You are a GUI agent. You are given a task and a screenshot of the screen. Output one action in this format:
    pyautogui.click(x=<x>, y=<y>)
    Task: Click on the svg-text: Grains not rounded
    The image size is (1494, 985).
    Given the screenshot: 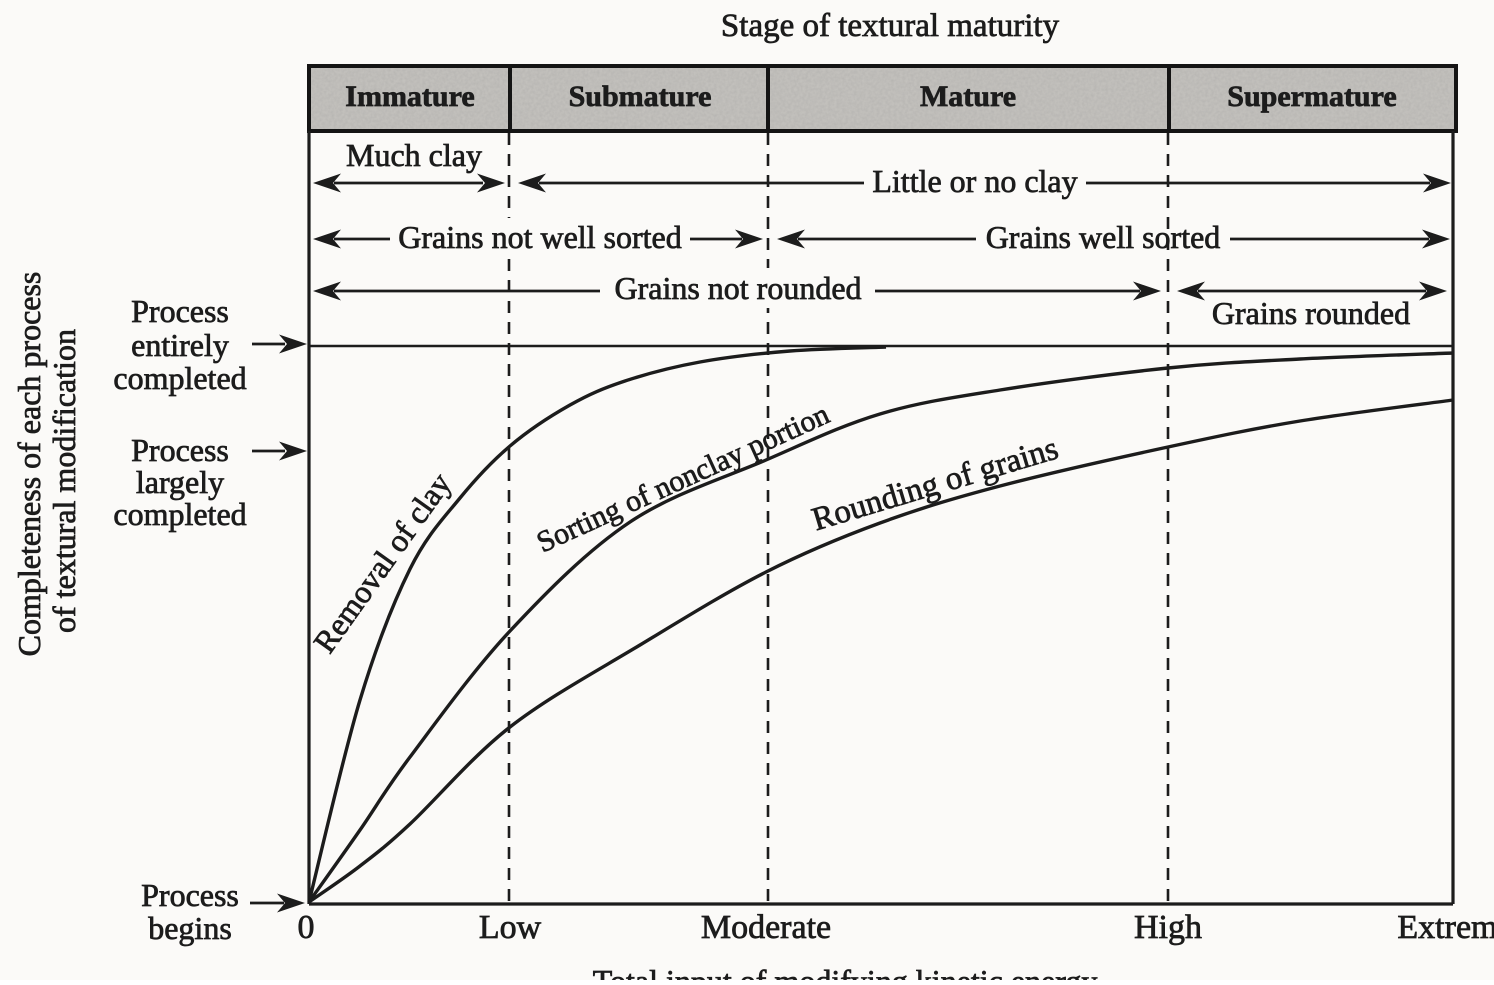 What is the action you would take?
    pyautogui.click(x=737, y=288)
    